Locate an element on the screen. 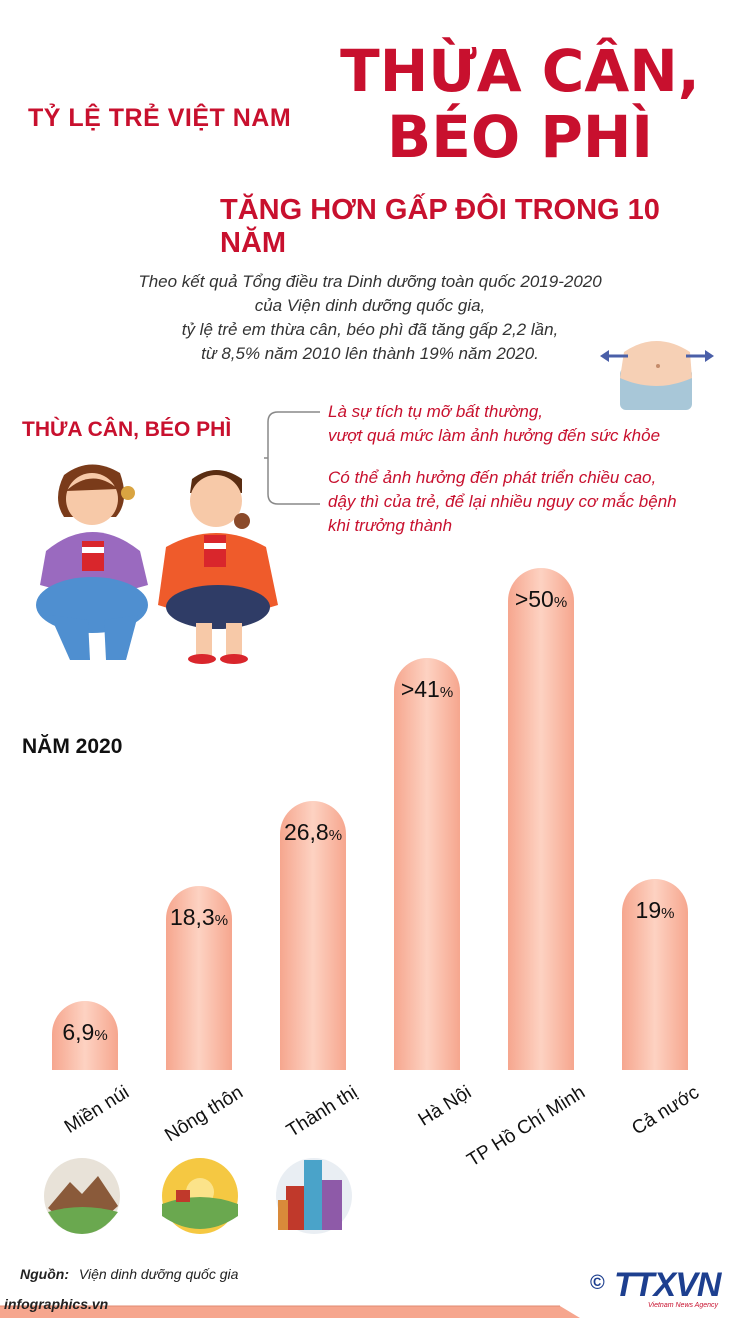 The width and height of the screenshot is (730, 1318). source-label: Nguồn: is located at coordinates (44, 1274).